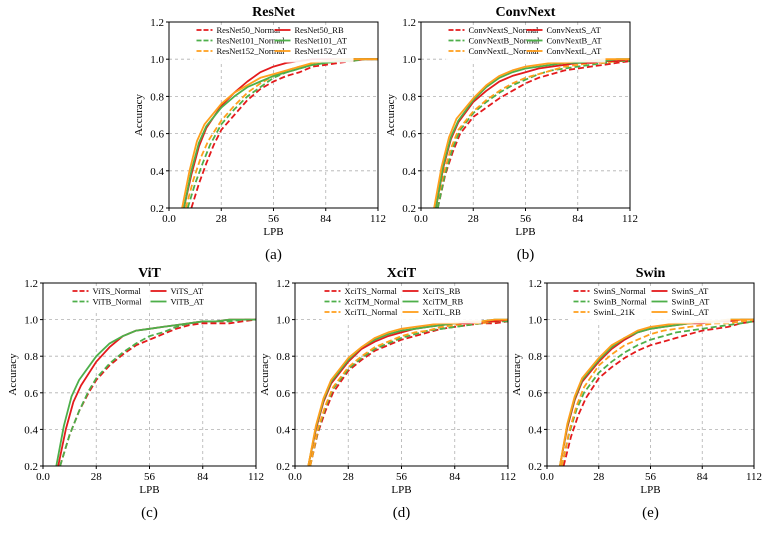 Image resolution: width=772 pixels, height=533 pixels. I want to click on legend-label: ResNet152_Normal, so click(251, 51).